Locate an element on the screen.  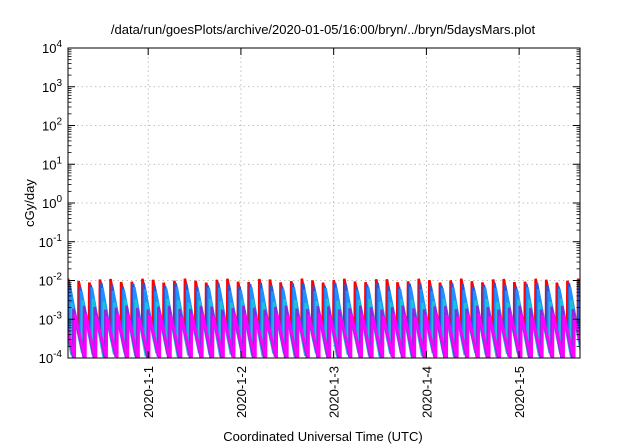
y-tick-label: 10⁻² is located at coordinates (51, 280).